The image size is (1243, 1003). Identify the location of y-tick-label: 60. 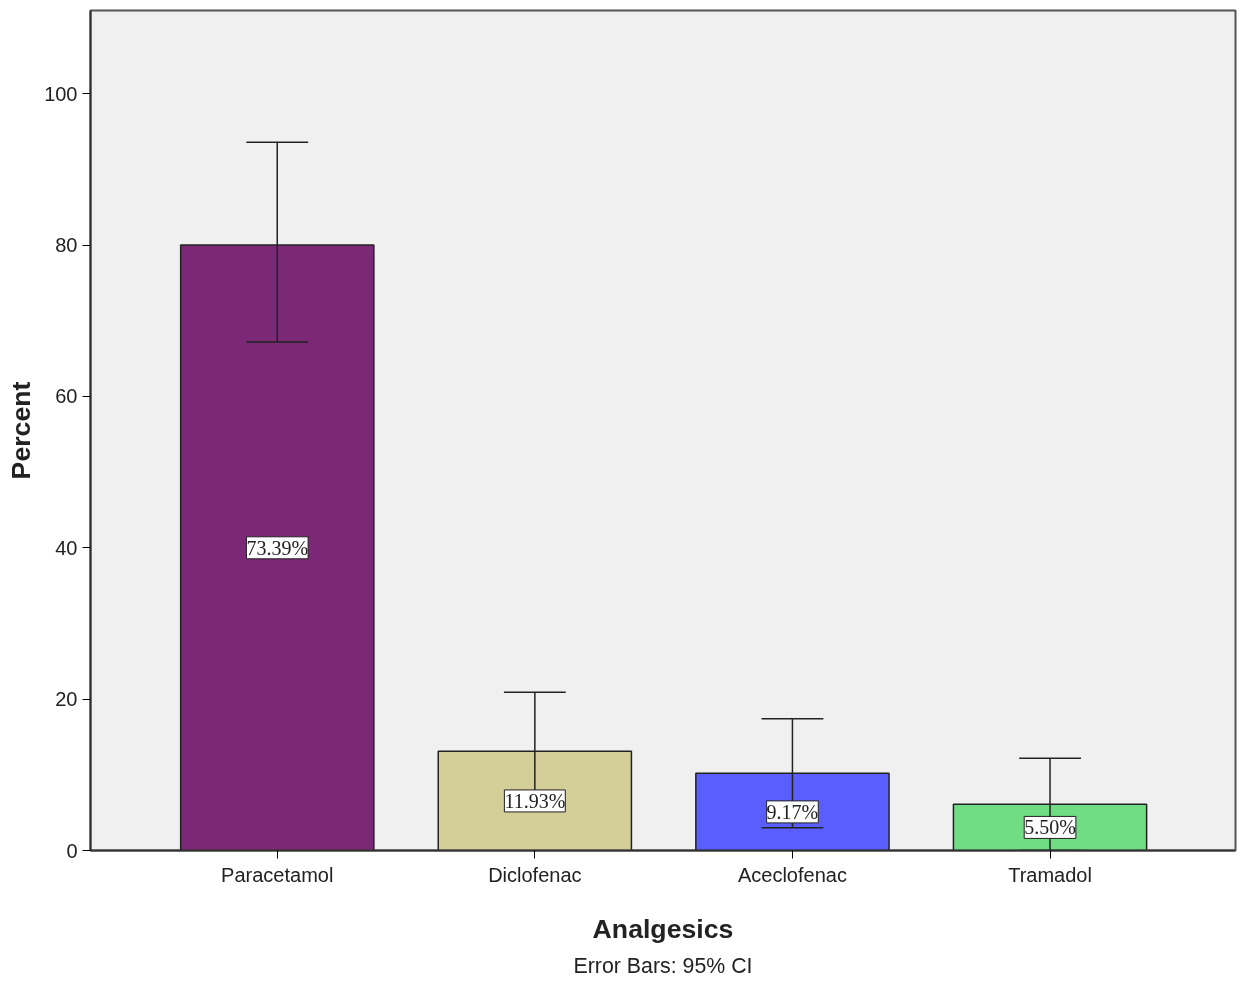
(66, 396).